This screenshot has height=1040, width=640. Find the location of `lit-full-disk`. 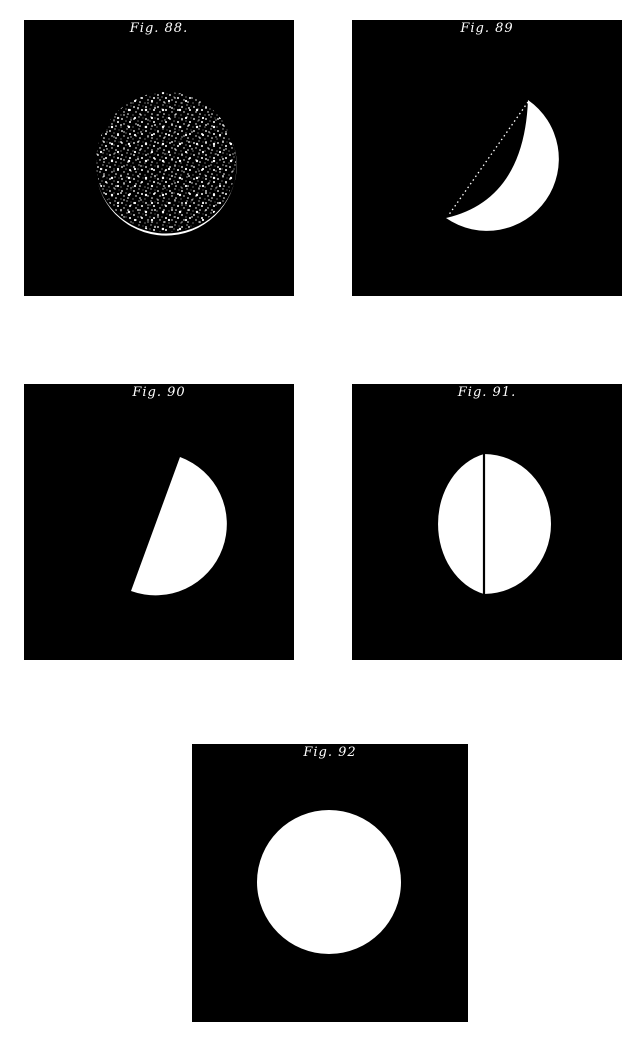

lit-full-disk is located at coordinates (329, 882).